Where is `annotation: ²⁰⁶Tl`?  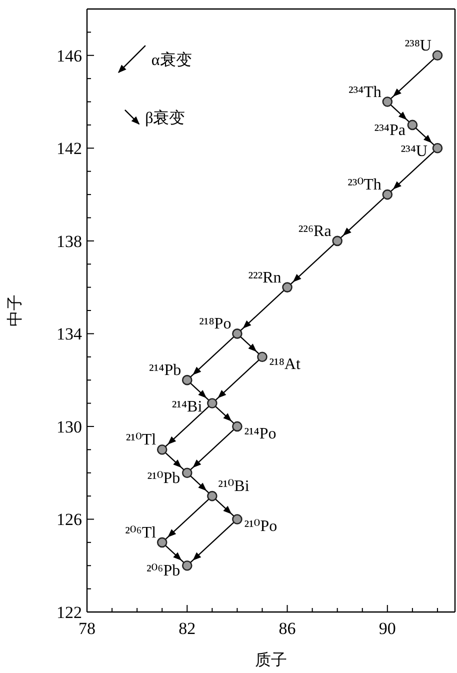
annotation: ²⁰⁶Tl is located at coordinates (141, 533).